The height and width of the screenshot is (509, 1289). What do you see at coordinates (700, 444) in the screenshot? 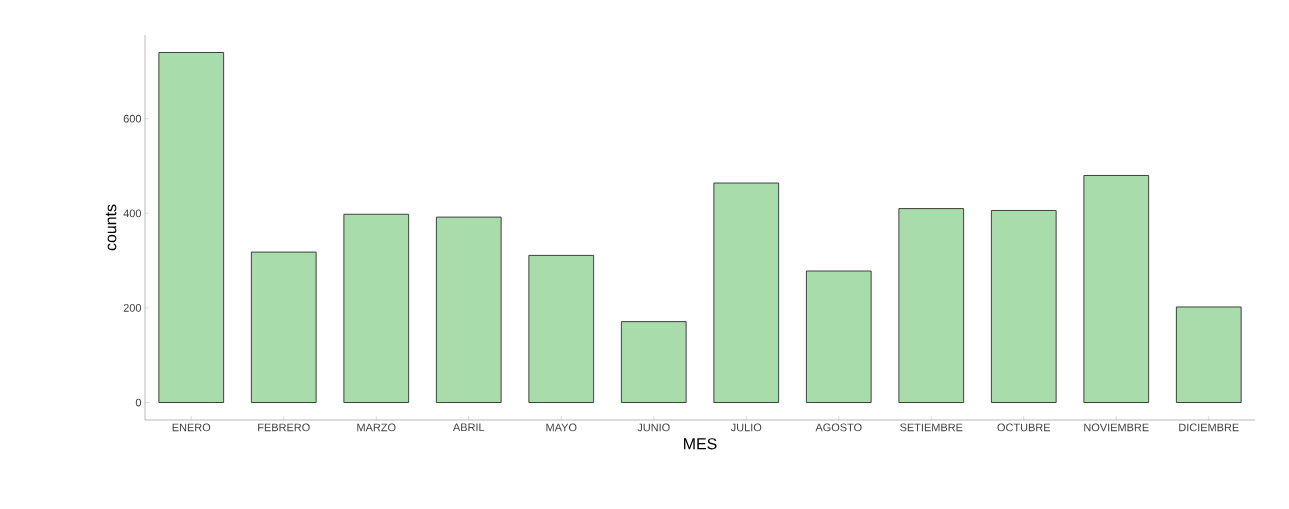
I see `x-axis-title: MES` at bounding box center [700, 444].